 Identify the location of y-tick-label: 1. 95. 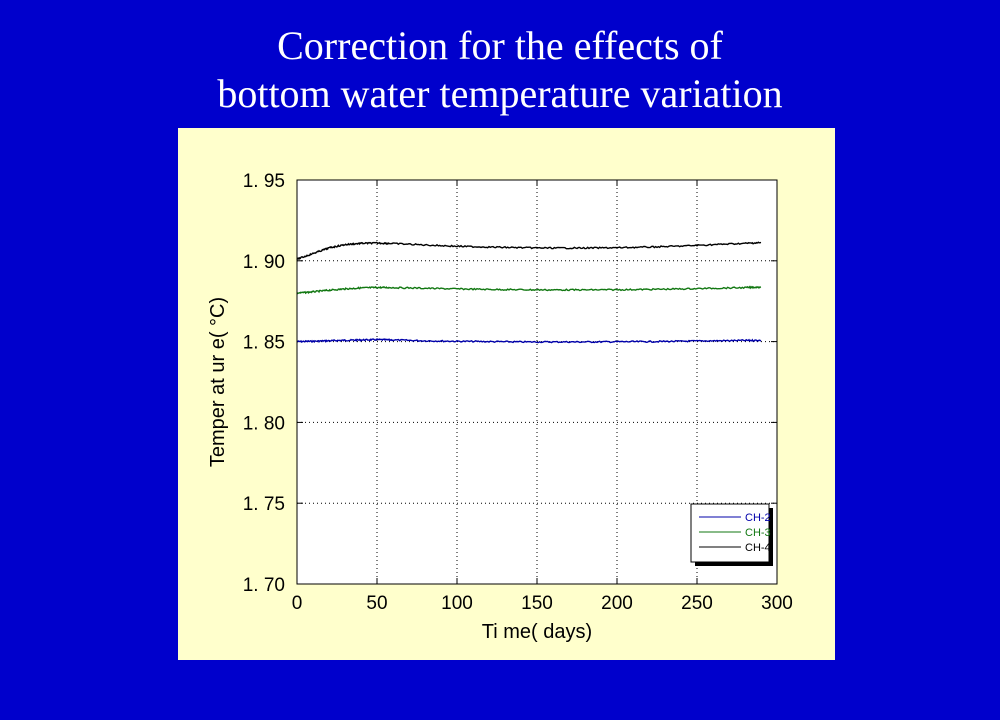
(264, 181).